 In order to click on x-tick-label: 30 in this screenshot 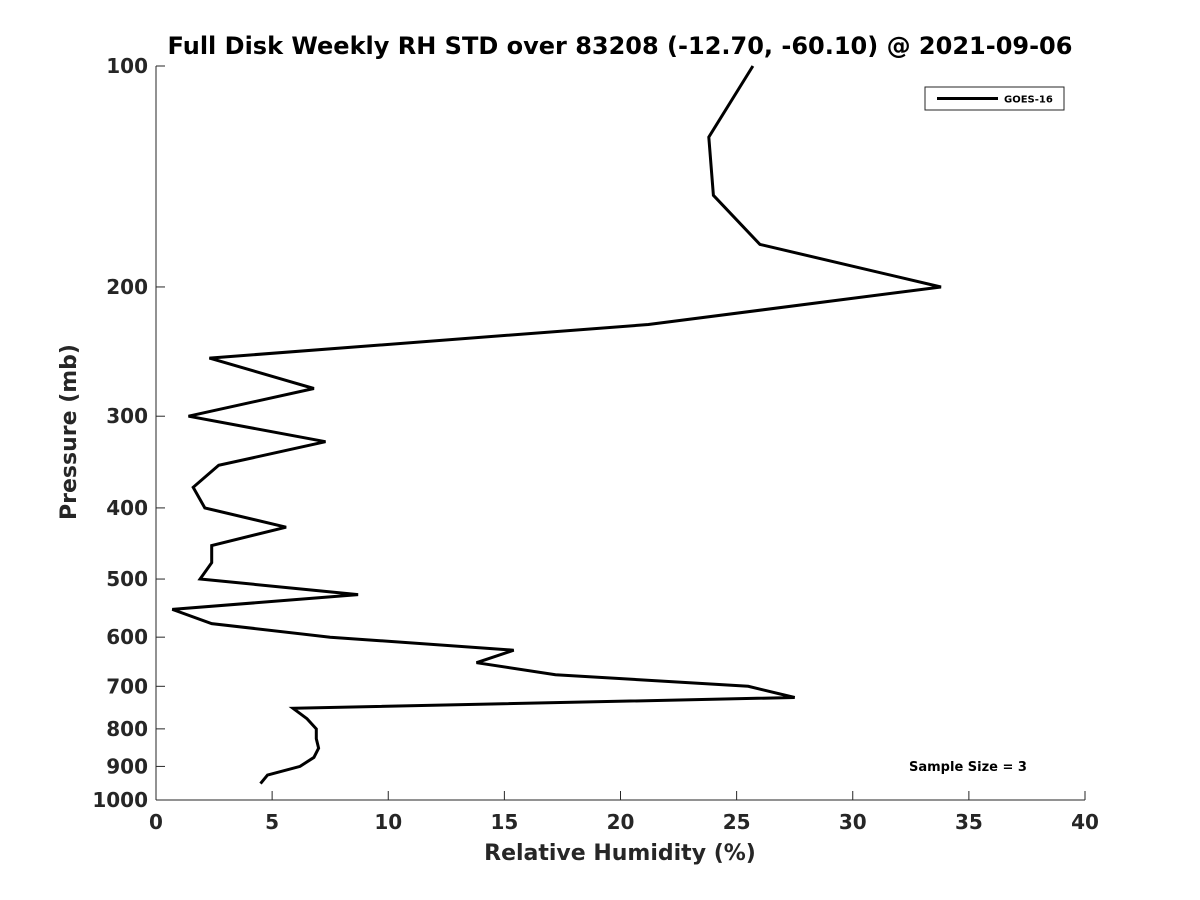, I will do `click(853, 822)`.